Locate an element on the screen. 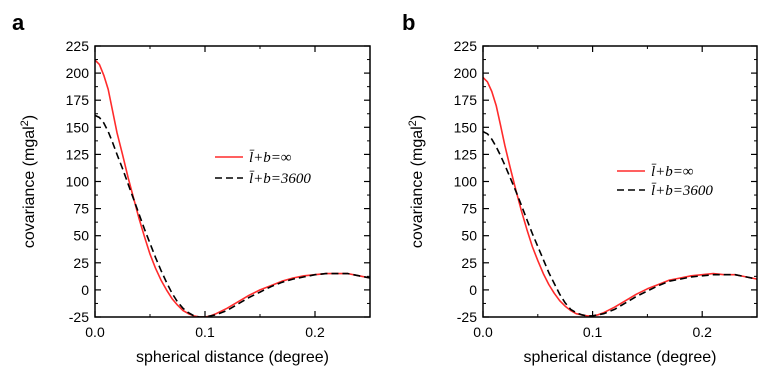  panel-label: b is located at coordinates (408, 22).